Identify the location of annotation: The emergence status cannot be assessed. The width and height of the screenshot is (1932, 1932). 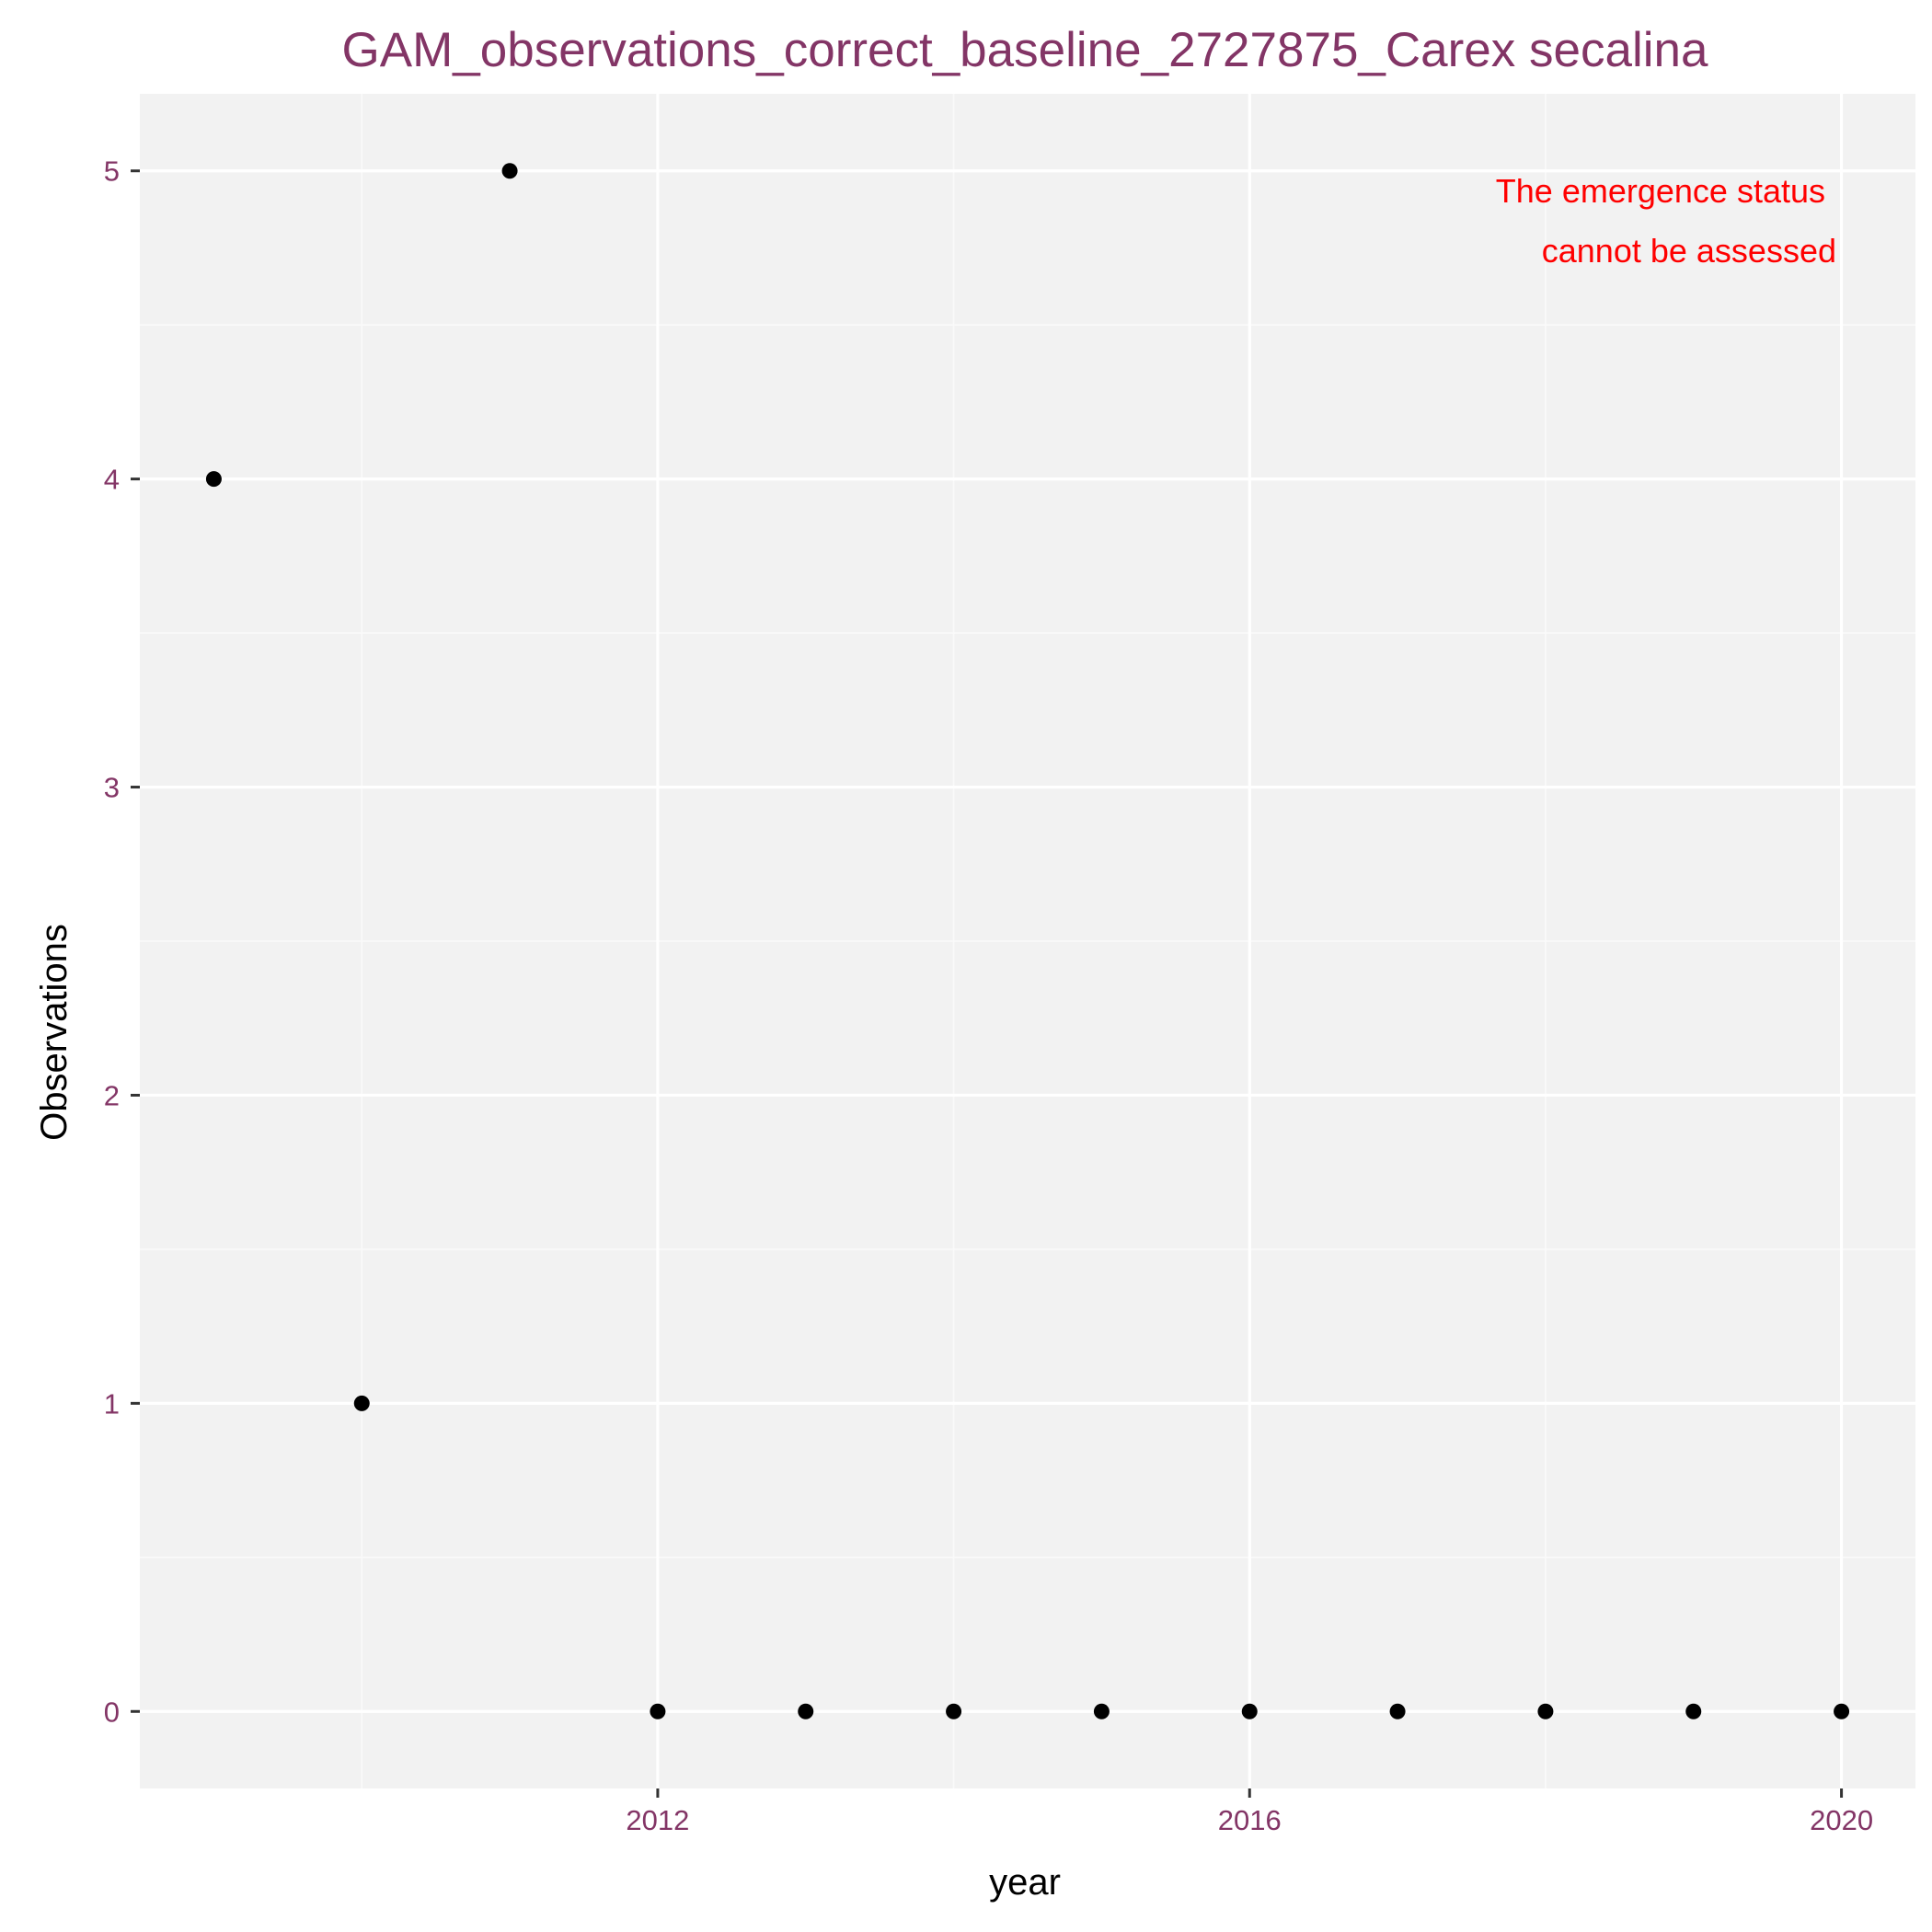
(1666, 221).